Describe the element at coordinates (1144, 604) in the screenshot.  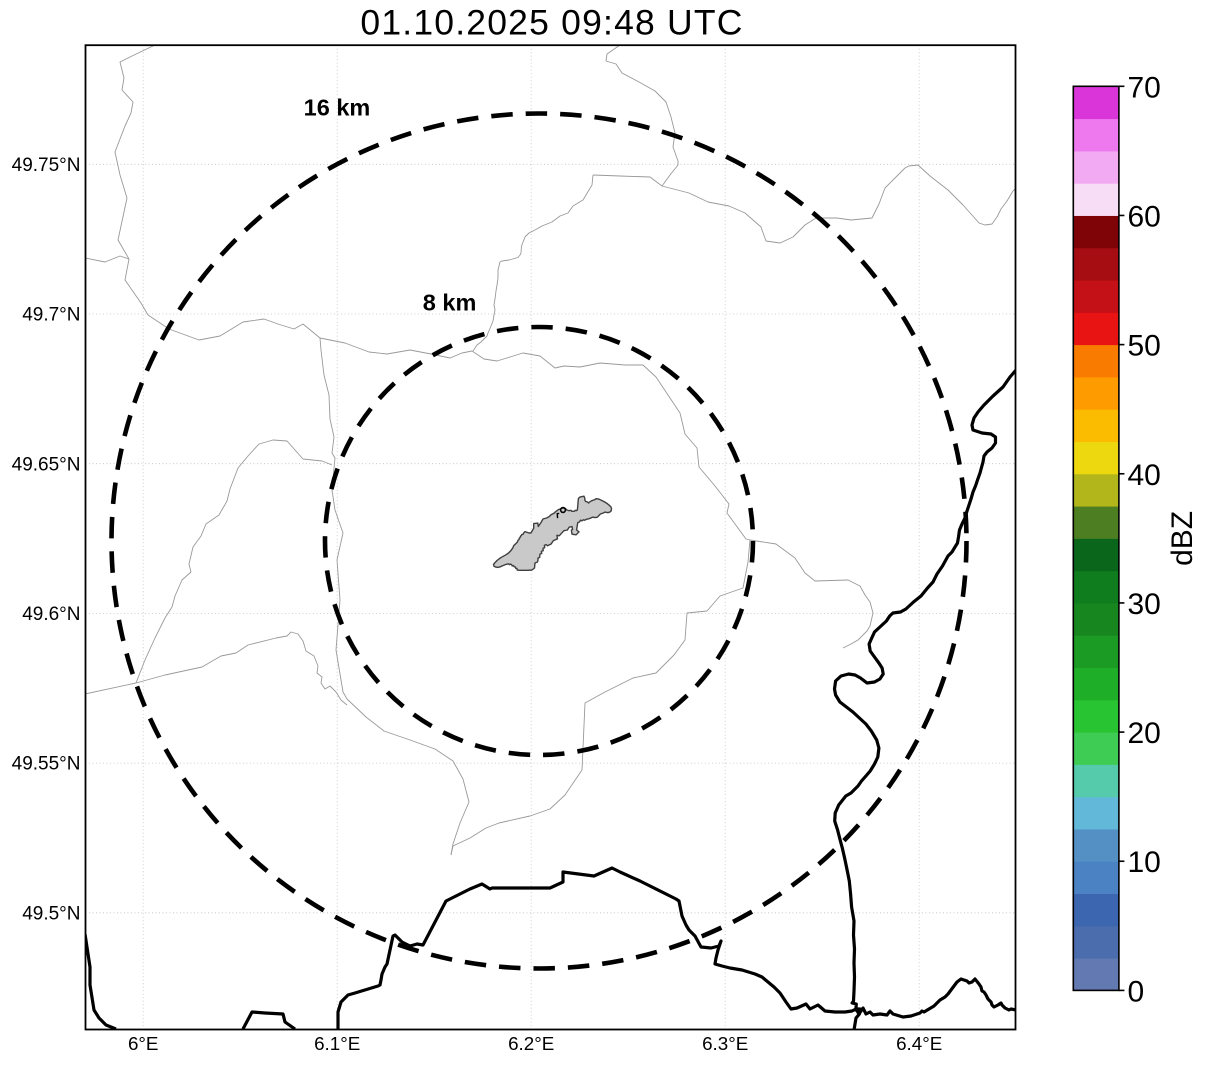
I see `svg-text: 30` at that location.